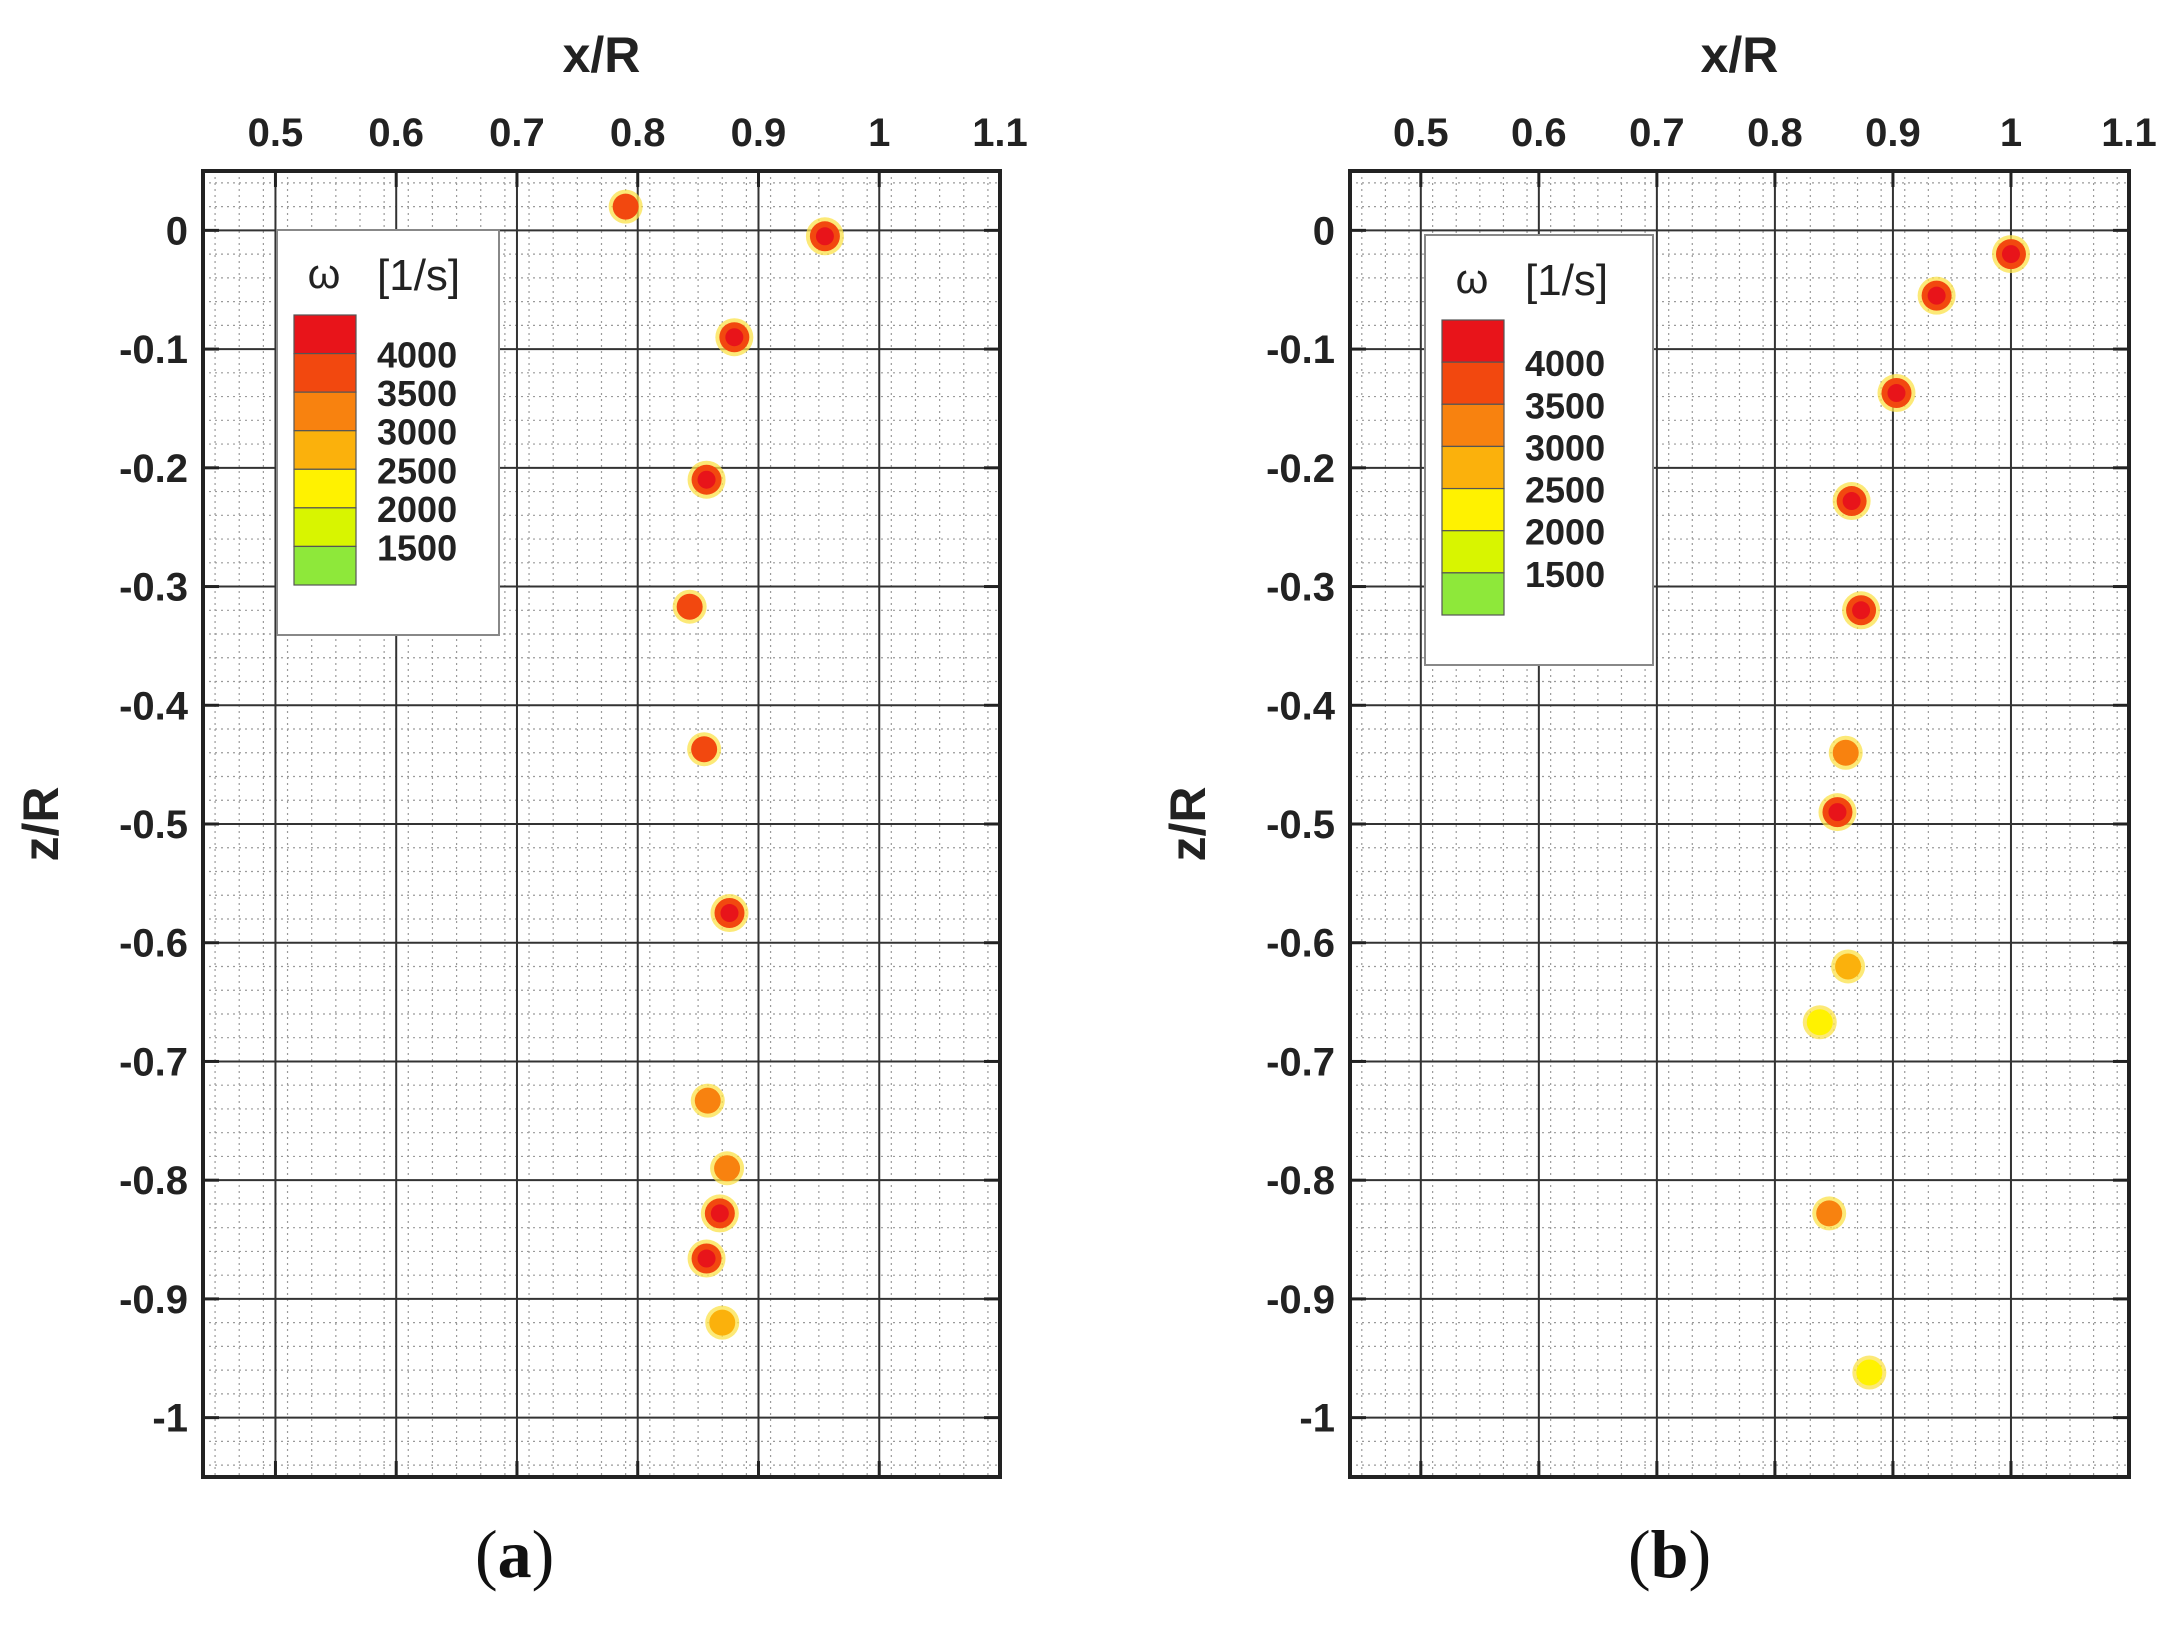 This screenshot has width=2169, height=1637. What do you see at coordinates (1670, 1554) in the screenshot?
I see `panel-label-b: (b)` at bounding box center [1670, 1554].